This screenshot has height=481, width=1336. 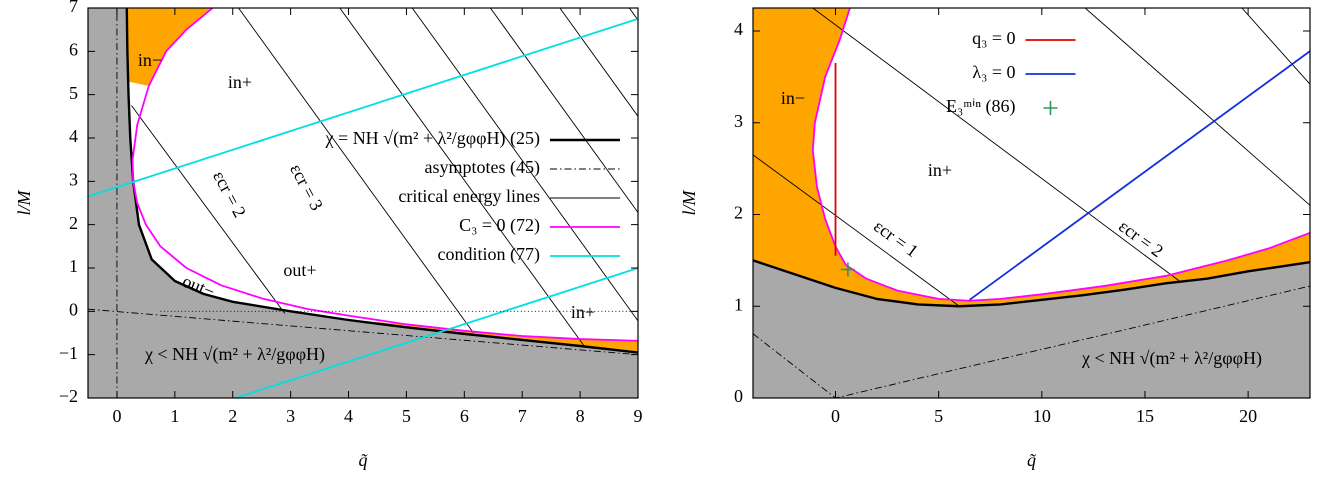 I want to click on y-tick-label: −1, so click(x=68, y=353).